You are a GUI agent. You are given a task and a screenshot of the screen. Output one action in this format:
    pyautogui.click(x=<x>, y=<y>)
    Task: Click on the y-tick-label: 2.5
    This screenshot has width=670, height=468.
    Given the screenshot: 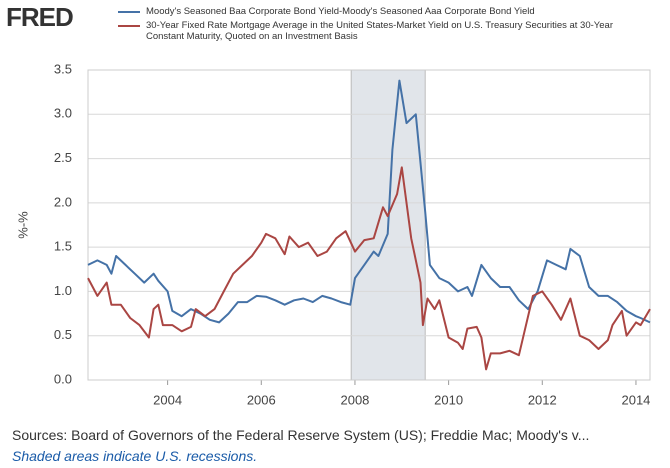 What is the action you would take?
    pyautogui.click(x=63, y=157)
    